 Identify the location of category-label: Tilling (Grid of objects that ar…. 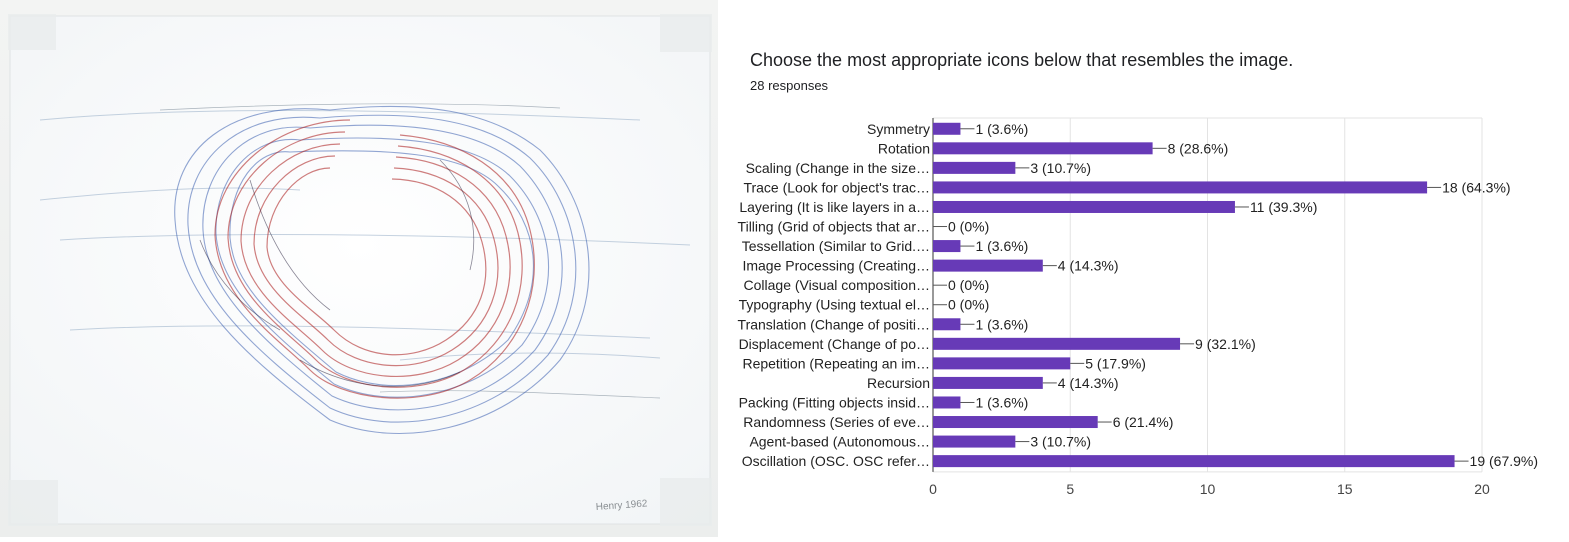
(834, 227).